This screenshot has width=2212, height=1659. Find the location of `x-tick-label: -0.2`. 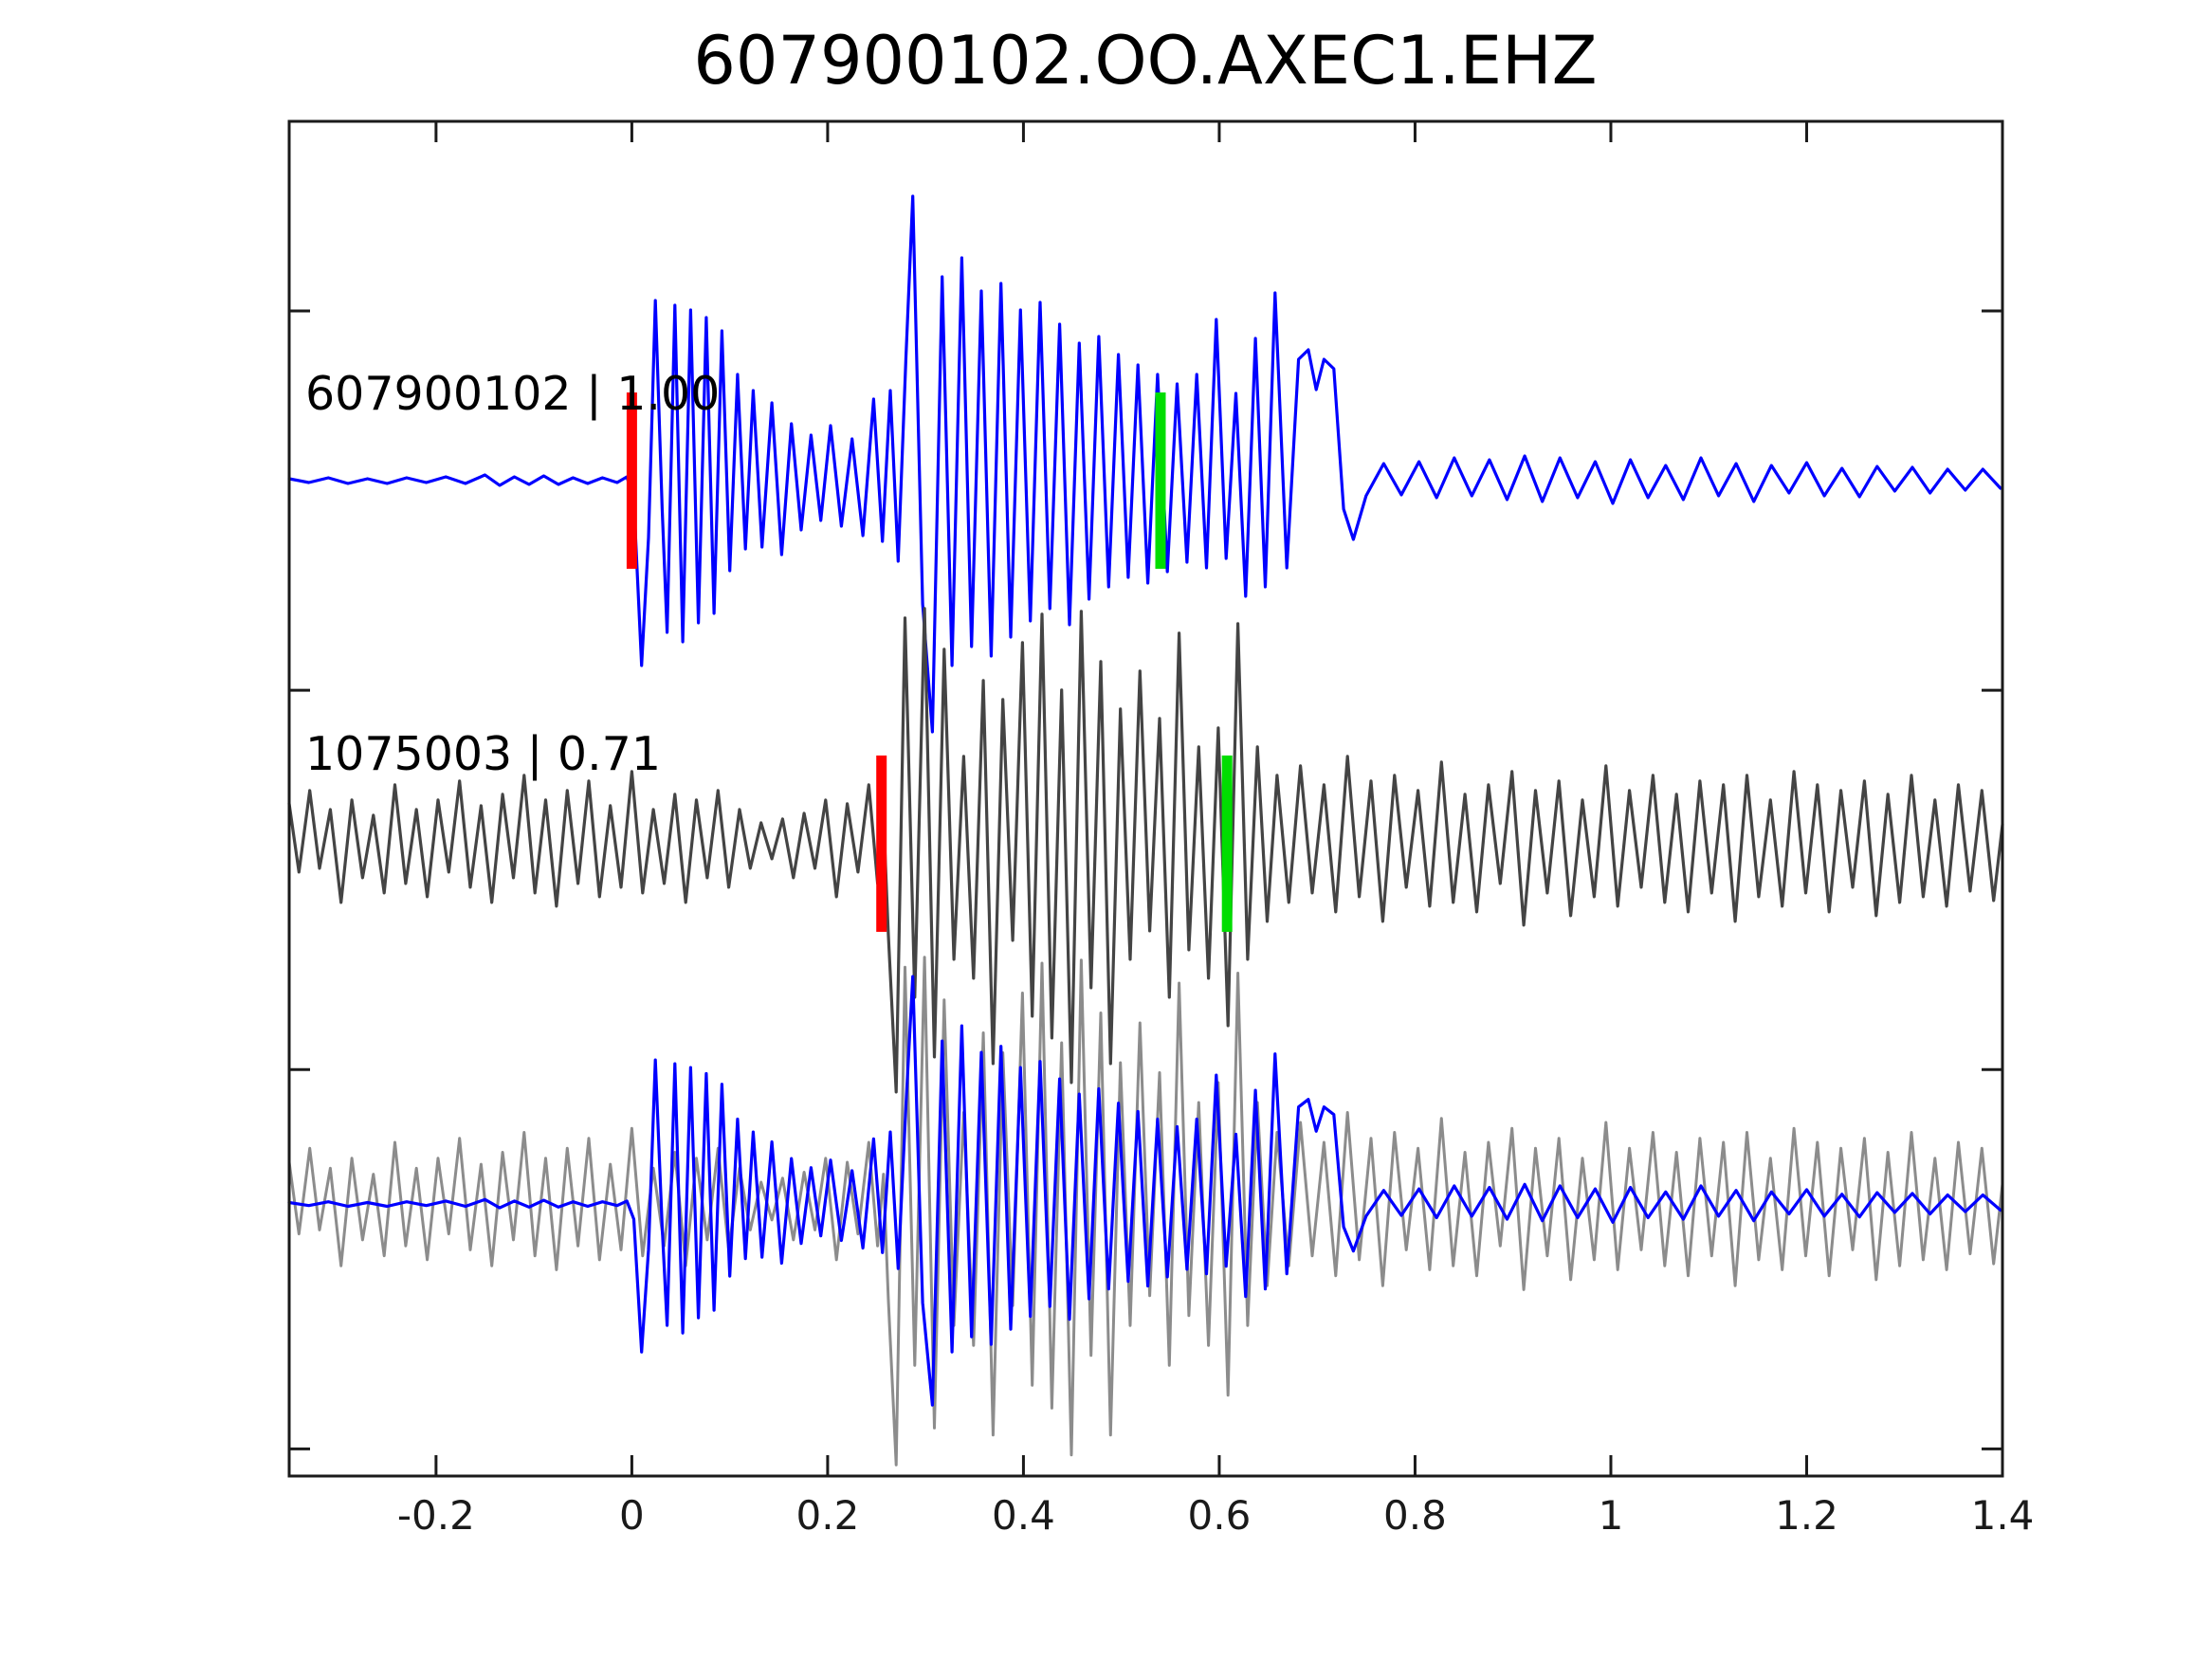

x-tick-label: -0.2 is located at coordinates (436, 1515).